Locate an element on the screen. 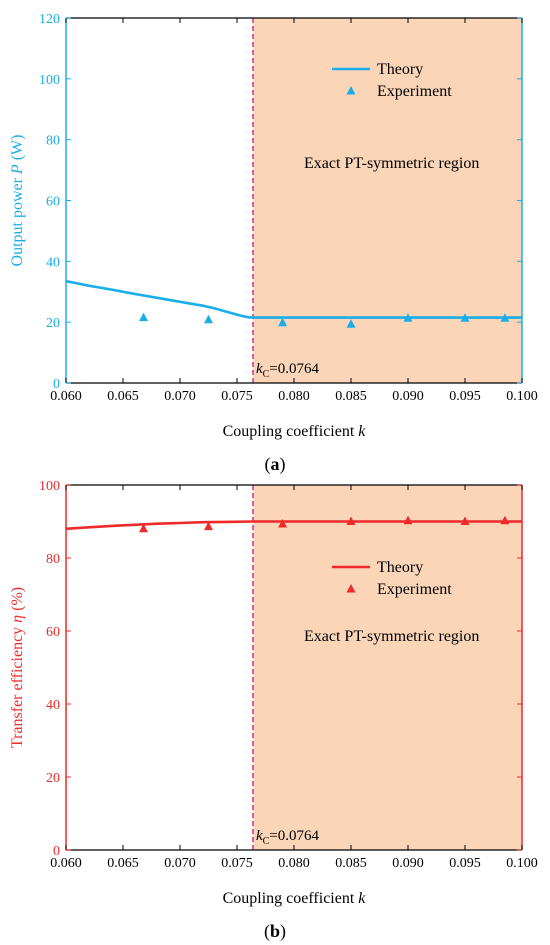  panel-b-y-axis-label: Transfer efficiency η (%) is located at coordinates (17, 667).